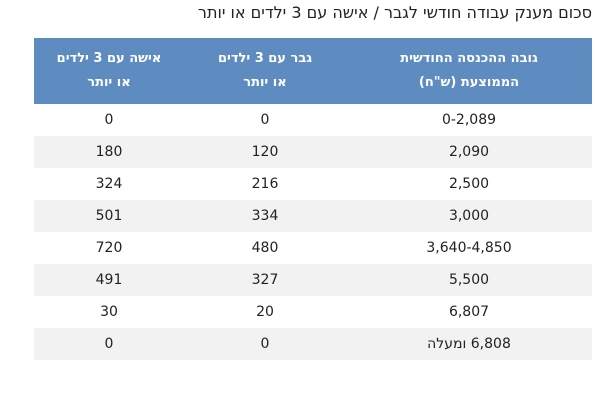 This screenshot has height=408, width=604. I want to click on header-woman-line1: אישה עם 3 ילדים, so click(109, 58).